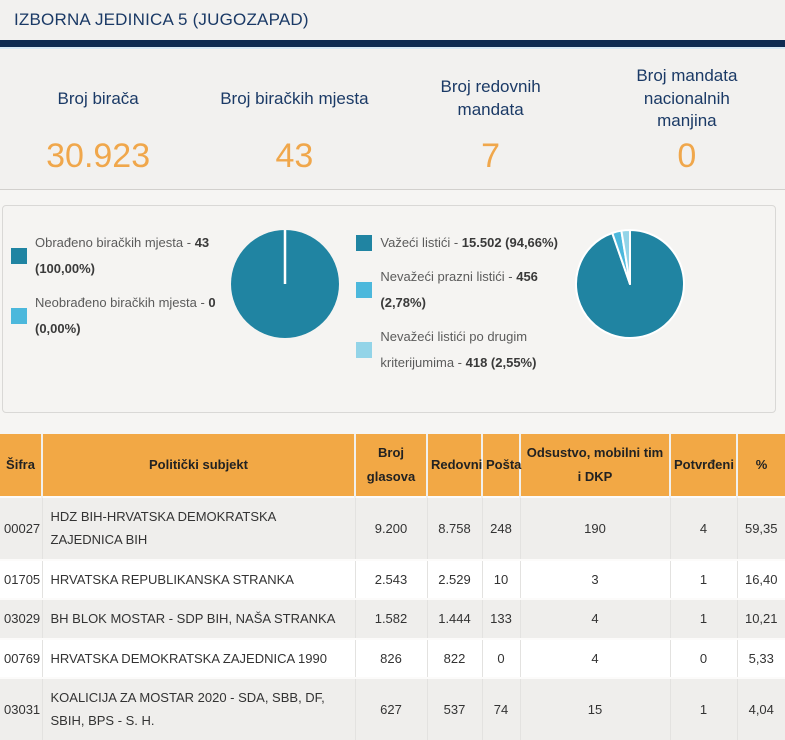 The width and height of the screenshot is (785, 740). Describe the element at coordinates (21, 579) in the screenshot. I see `cell-sifra: 01705` at that location.